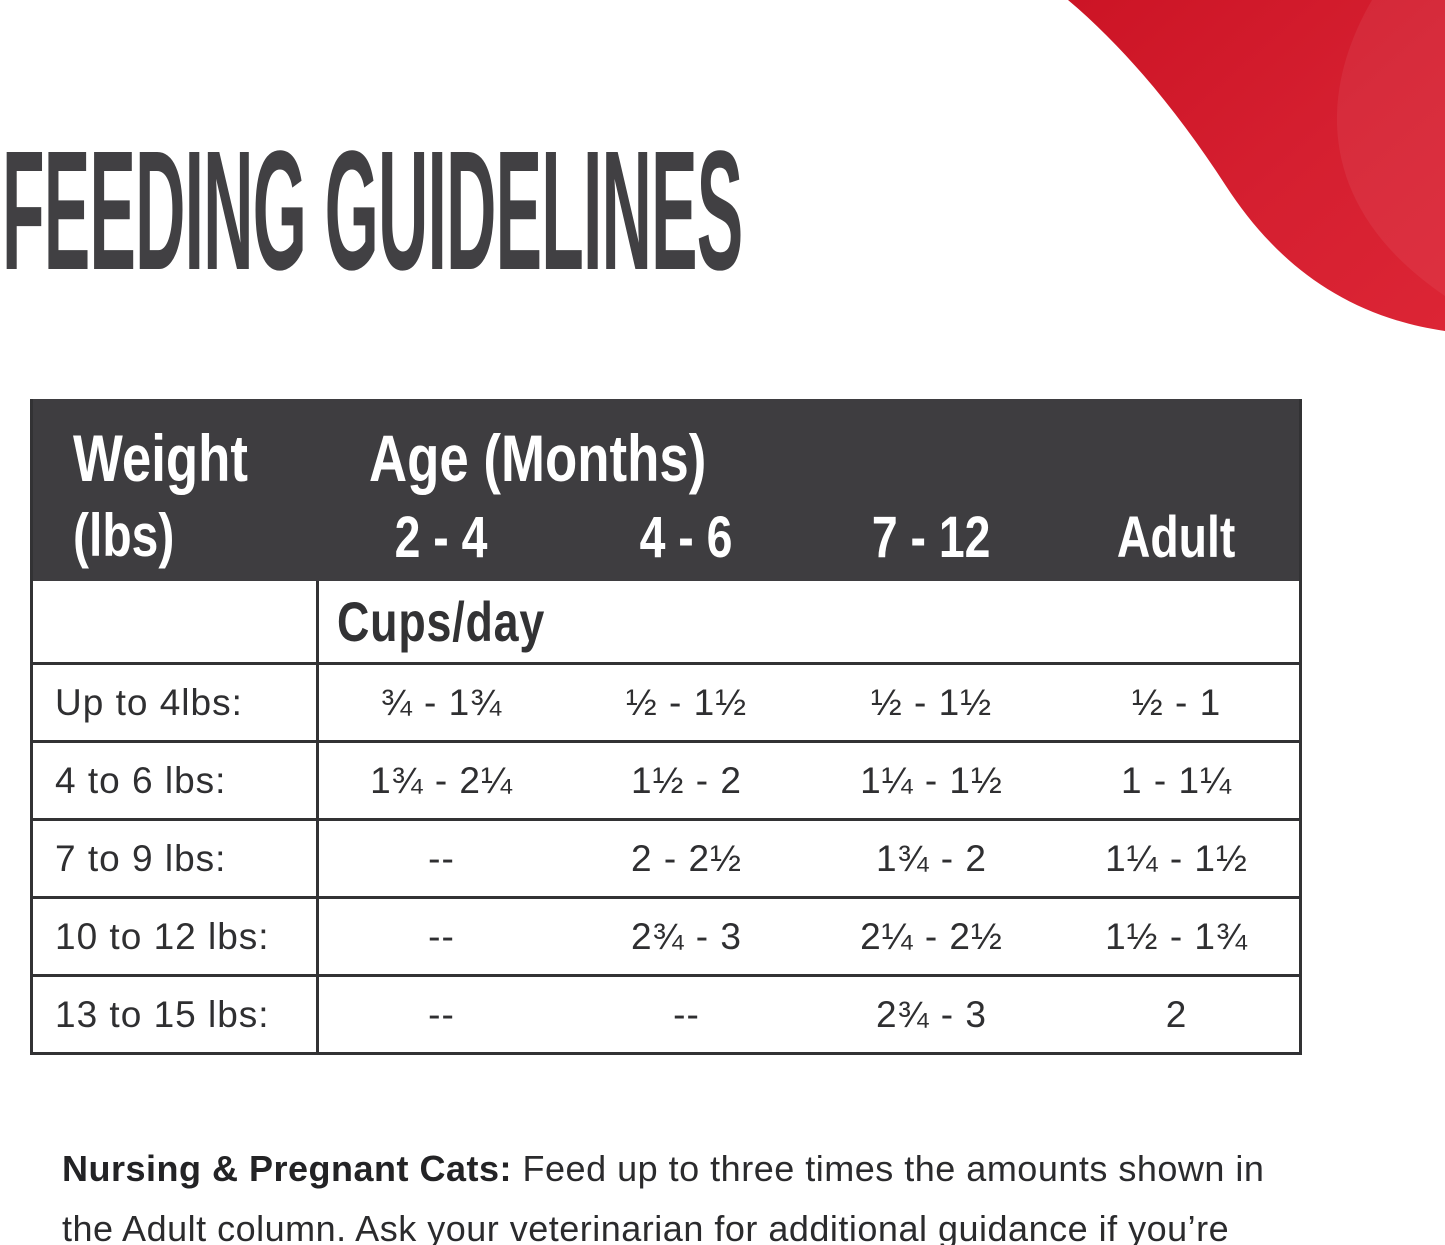 This screenshot has height=1245, width=1445. What do you see at coordinates (1176, 936) in the screenshot?
I see `value-cell: 1½ - 1¾` at bounding box center [1176, 936].